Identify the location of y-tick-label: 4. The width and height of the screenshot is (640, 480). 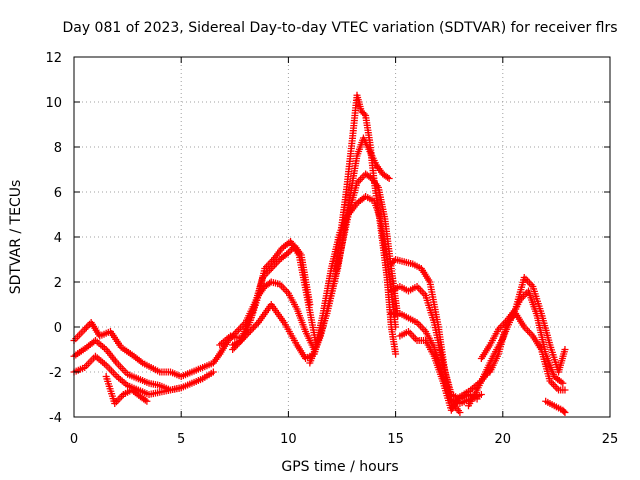
(58, 238).